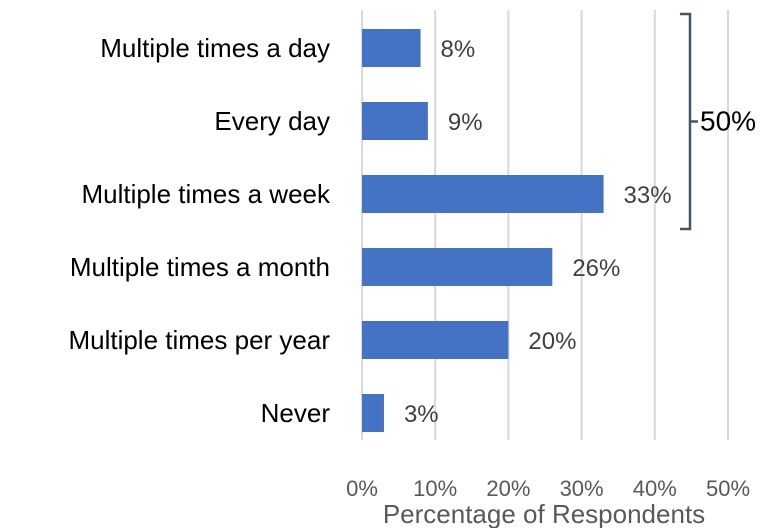 The width and height of the screenshot is (771, 528). What do you see at coordinates (728, 121) in the screenshot?
I see `bracket-label: 50%` at bounding box center [728, 121].